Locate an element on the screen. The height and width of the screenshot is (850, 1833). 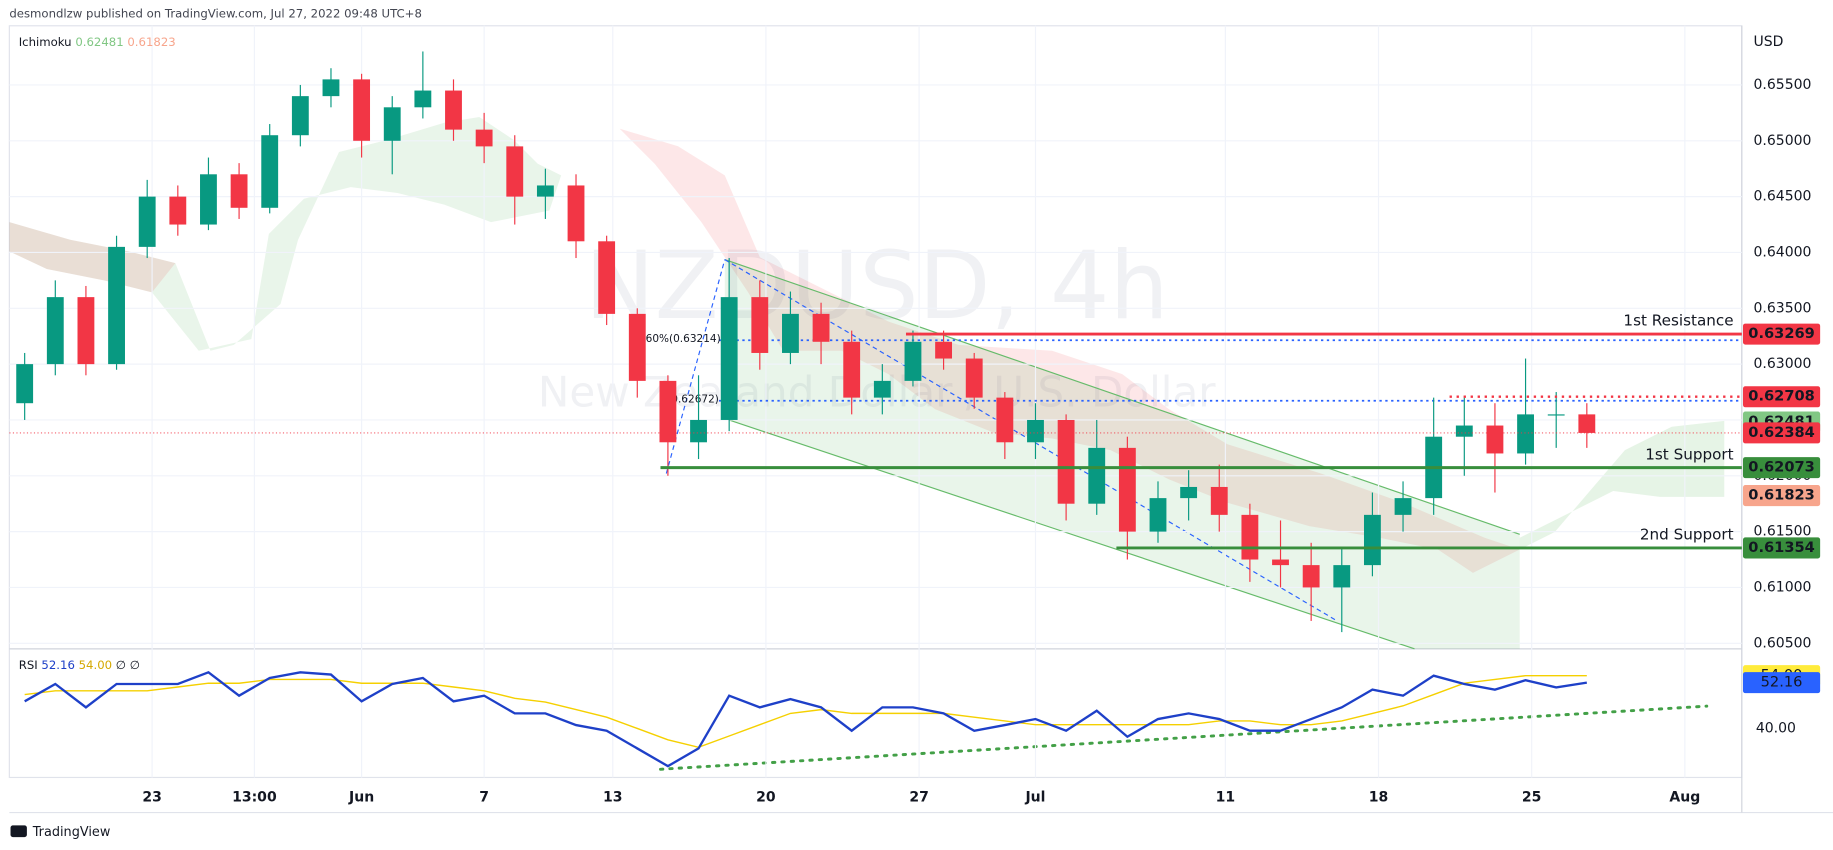
channel-upper is located at coordinates (1122, 397).